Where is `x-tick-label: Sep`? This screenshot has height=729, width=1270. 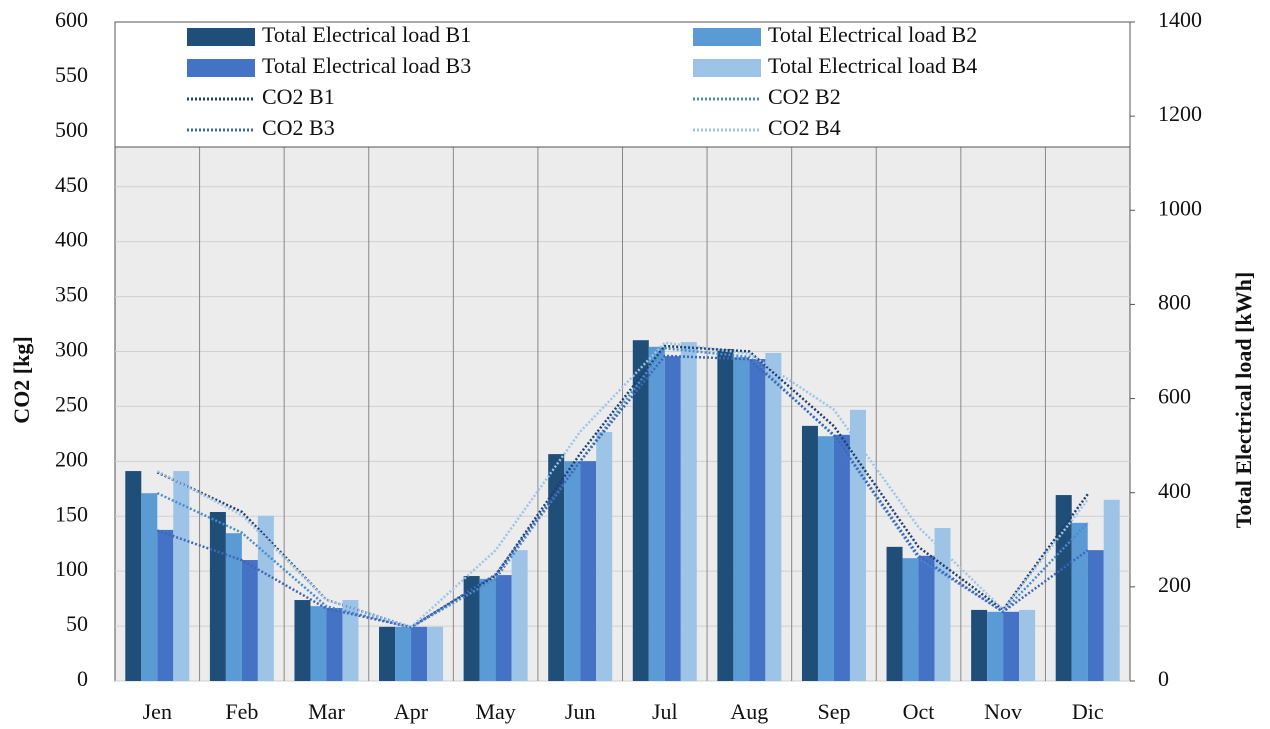
x-tick-label: Sep is located at coordinates (833, 711).